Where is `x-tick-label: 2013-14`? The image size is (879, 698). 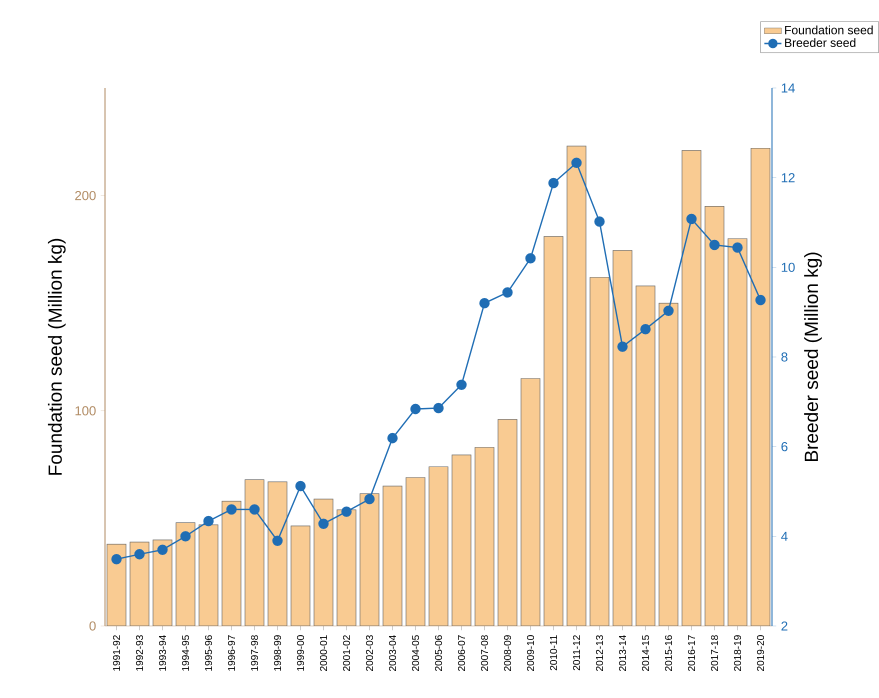
x-tick-label: 2013-14 is located at coordinates (622, 653).